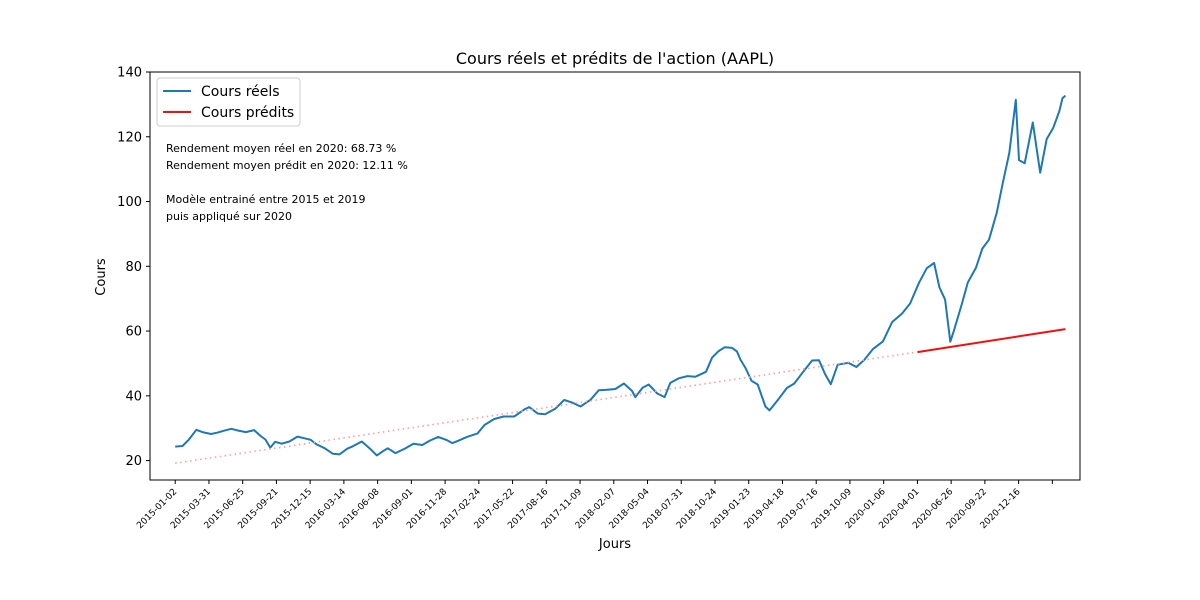 Image resolution: width=1200 pixels, height=600 pixels. I want to click on annotation-line: Modèle entrainé entre 2015 et 2019, so click(266, 199).